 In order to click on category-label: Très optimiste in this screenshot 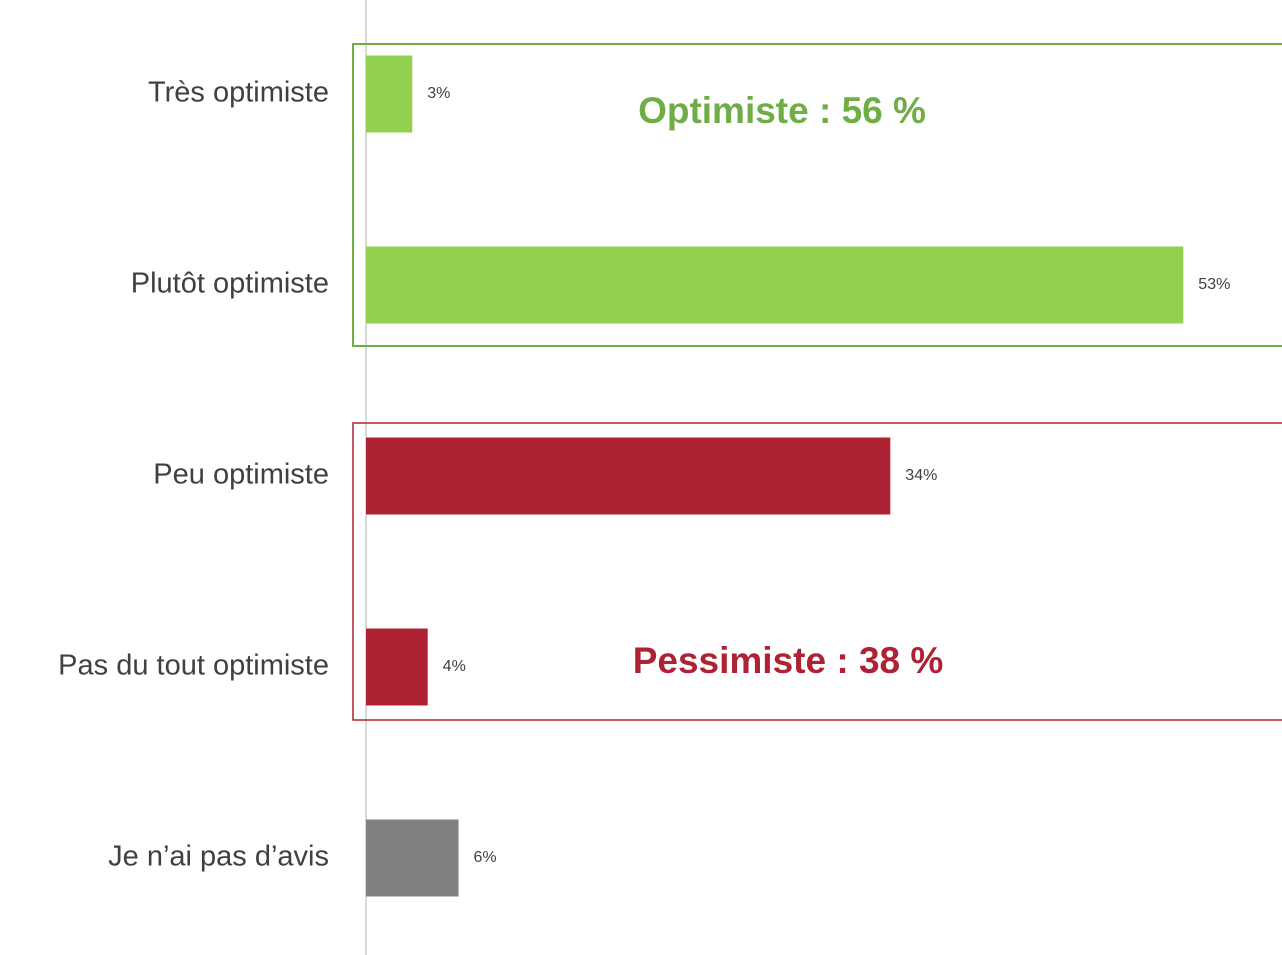, I will do `click(238, 93)`.